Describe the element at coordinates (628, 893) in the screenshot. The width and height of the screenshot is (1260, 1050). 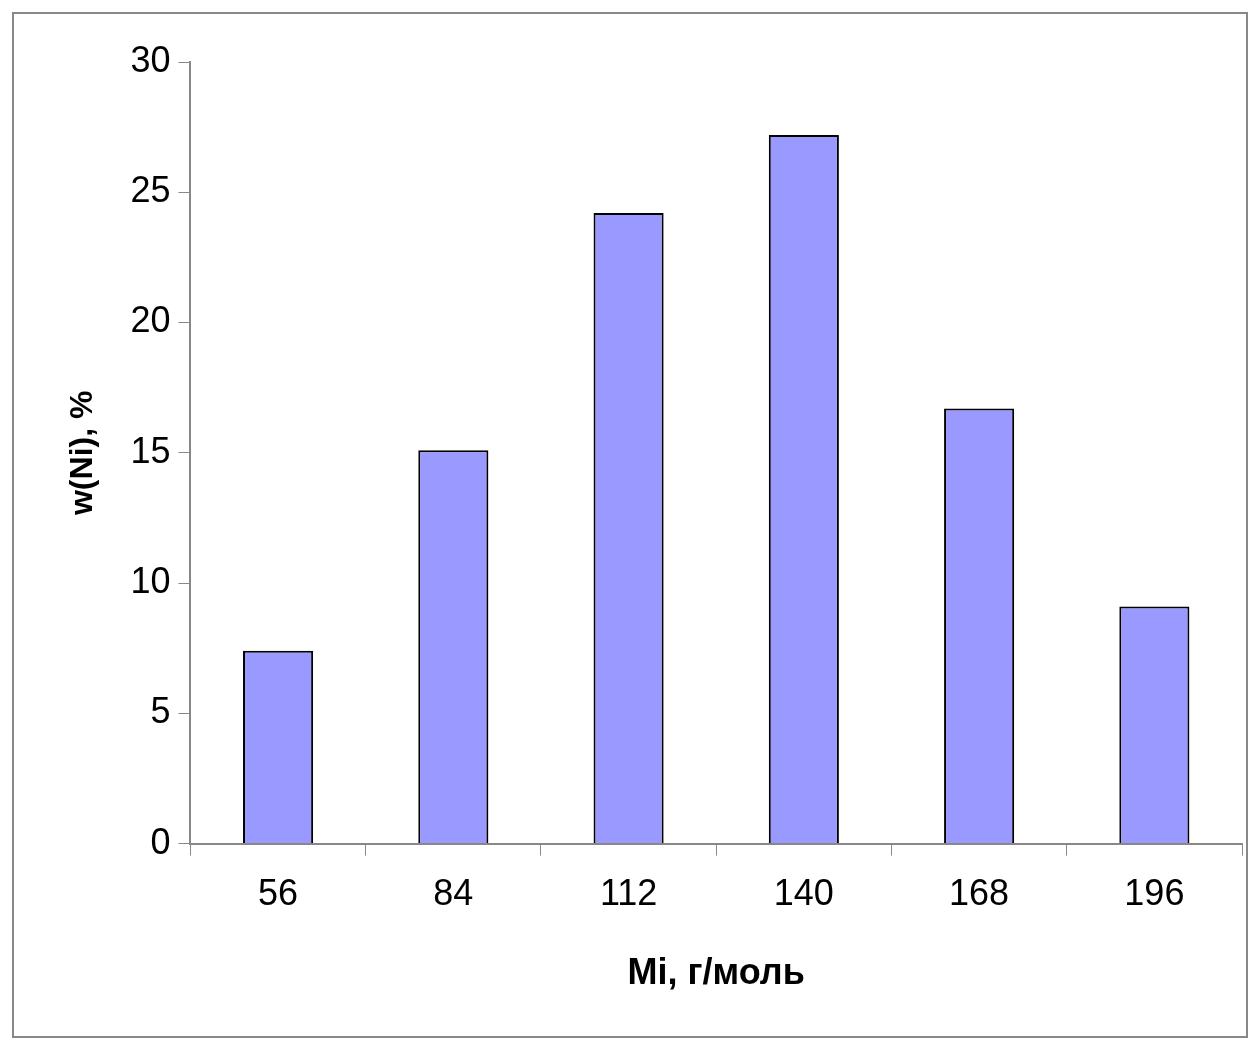
I see `x-tick-label: 112` at that location.